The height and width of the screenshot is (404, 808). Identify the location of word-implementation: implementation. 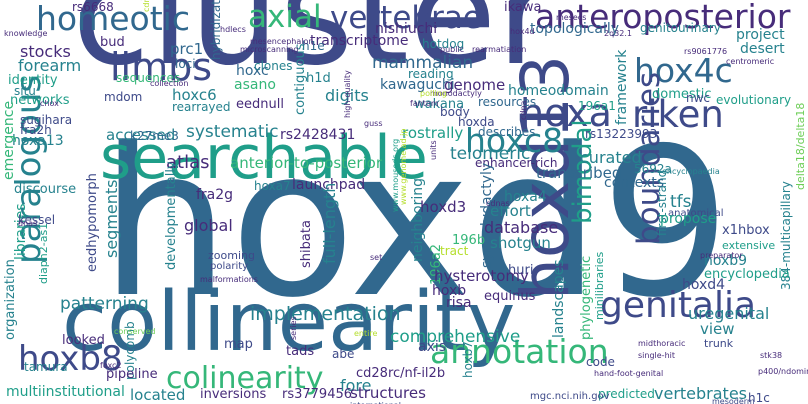
(325, 314).